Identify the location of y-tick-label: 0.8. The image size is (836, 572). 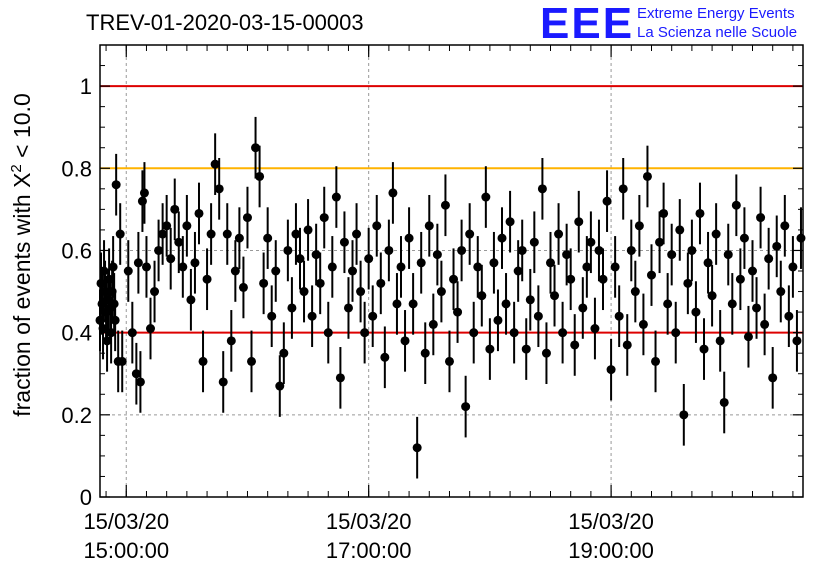
(76, 168).